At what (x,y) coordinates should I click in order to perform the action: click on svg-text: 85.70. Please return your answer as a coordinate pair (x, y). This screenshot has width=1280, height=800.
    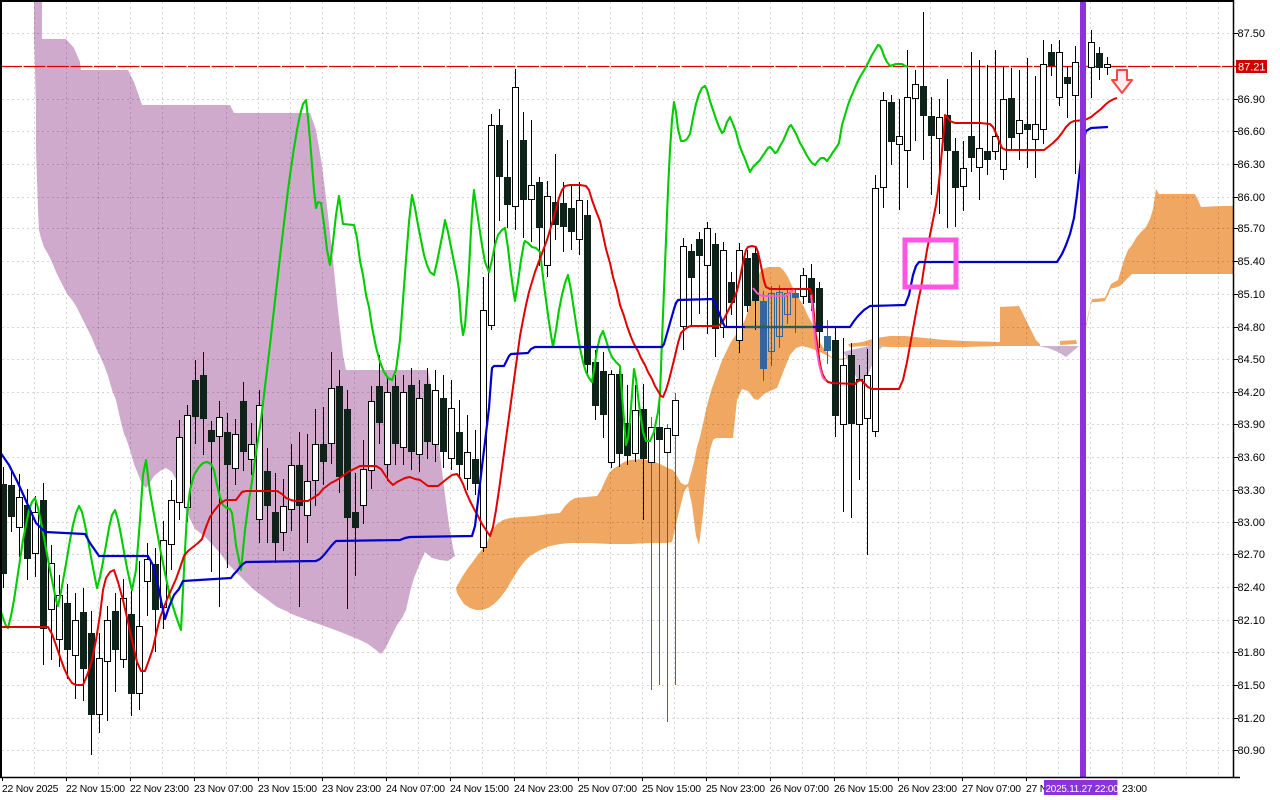
    Looking at the image, I should click on (1252, 229).